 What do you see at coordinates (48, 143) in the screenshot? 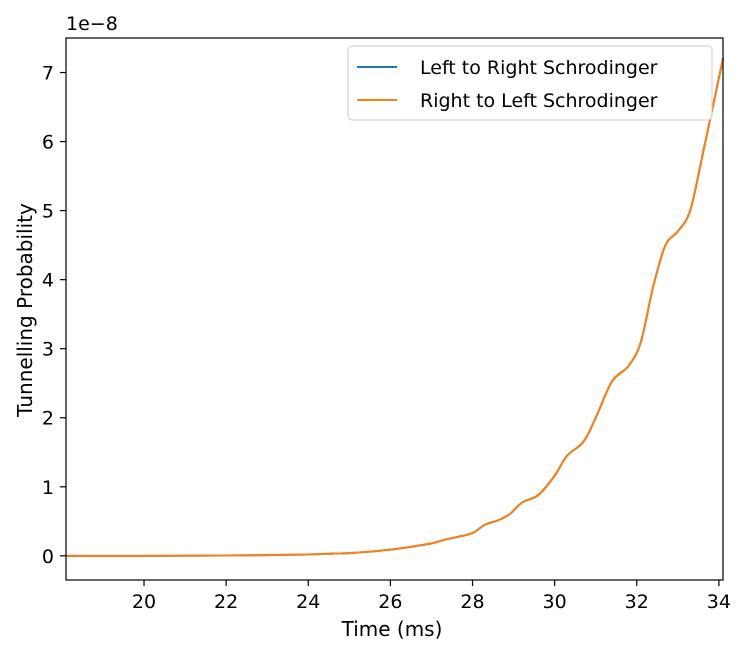
I see `y-tick-label: 6` at bounding box center [48, 143].